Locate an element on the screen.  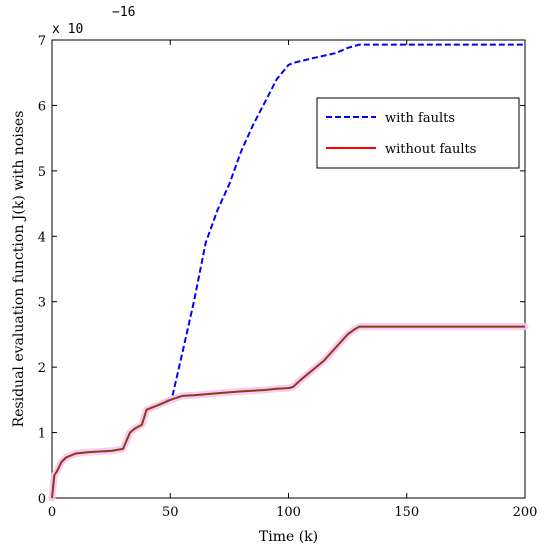
x-tick-label: 100 is located at coordinates (288, 512).